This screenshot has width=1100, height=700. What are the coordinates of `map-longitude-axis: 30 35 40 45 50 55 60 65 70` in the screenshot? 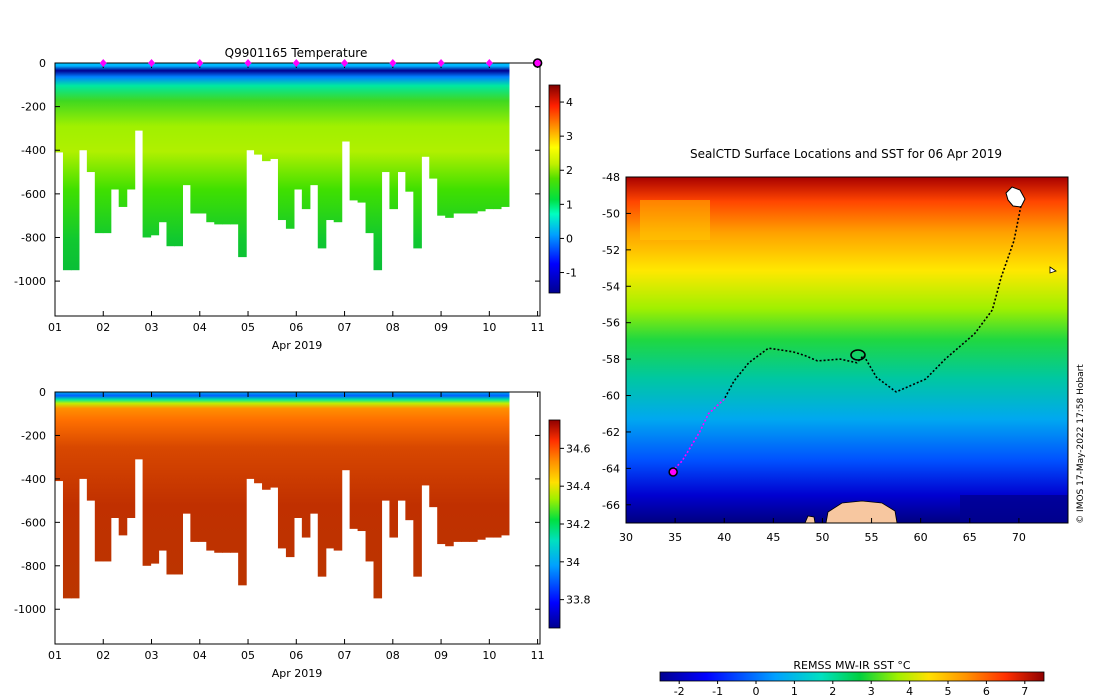 It's located at (822, 531).